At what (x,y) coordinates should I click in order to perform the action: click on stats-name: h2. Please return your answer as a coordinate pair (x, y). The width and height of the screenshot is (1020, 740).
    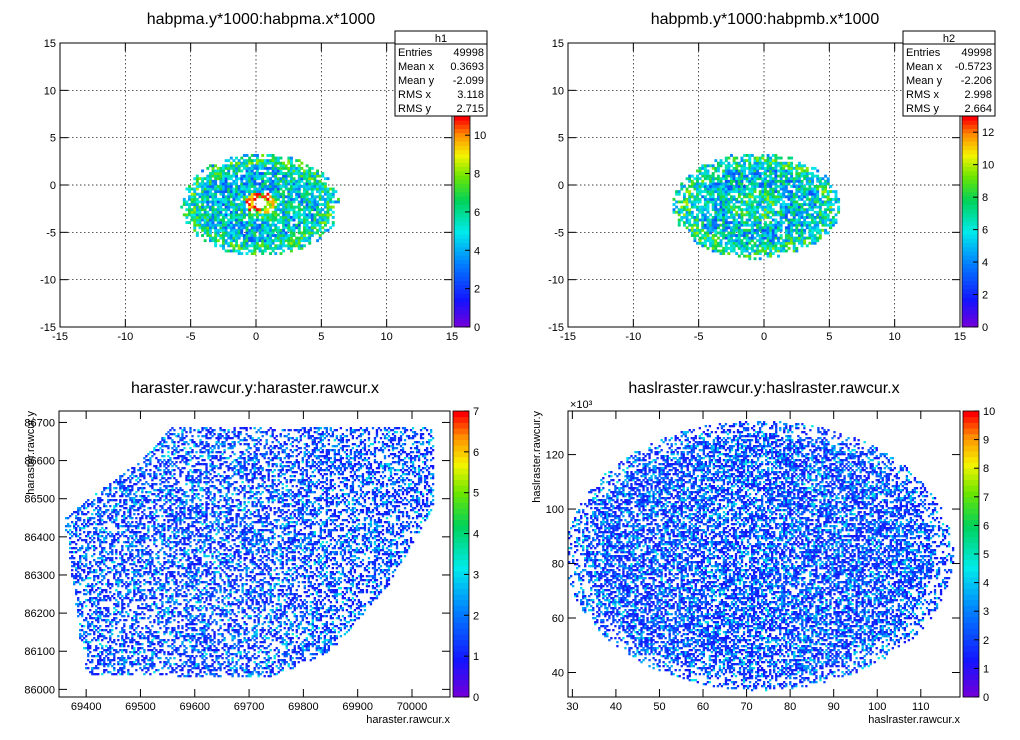
    Looking at the image, I should click on (949, 39).